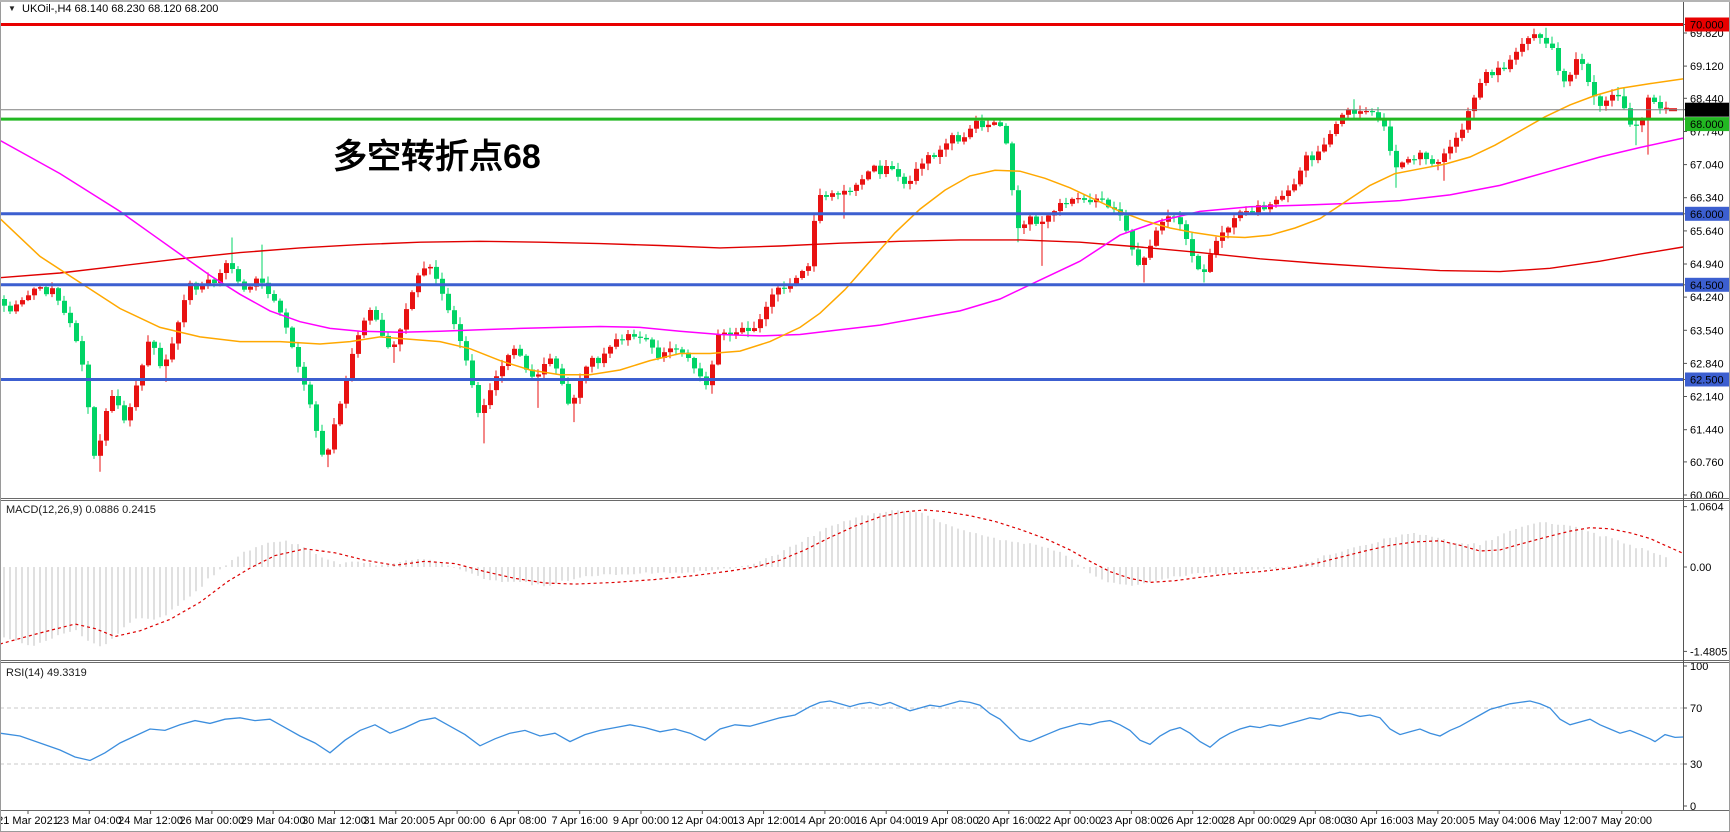 The width and height of the screenshot is (1730, 832). What do you see at coordinates (580, 821) in the screenshot?
I see `svg-text: 7 Apr 16:00` at bounding box center [580, 821].